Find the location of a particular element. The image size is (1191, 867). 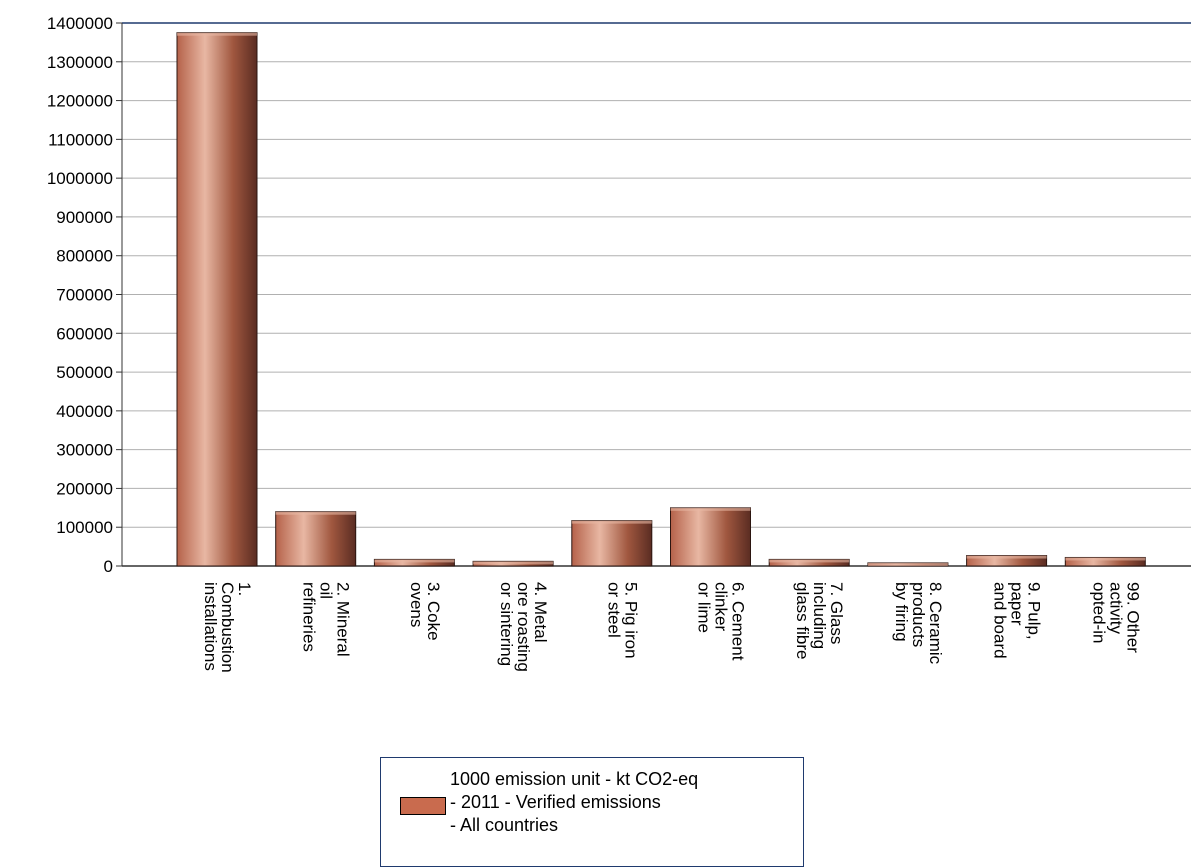

y-tick-label: 0 is located at coordinates (108, 566).